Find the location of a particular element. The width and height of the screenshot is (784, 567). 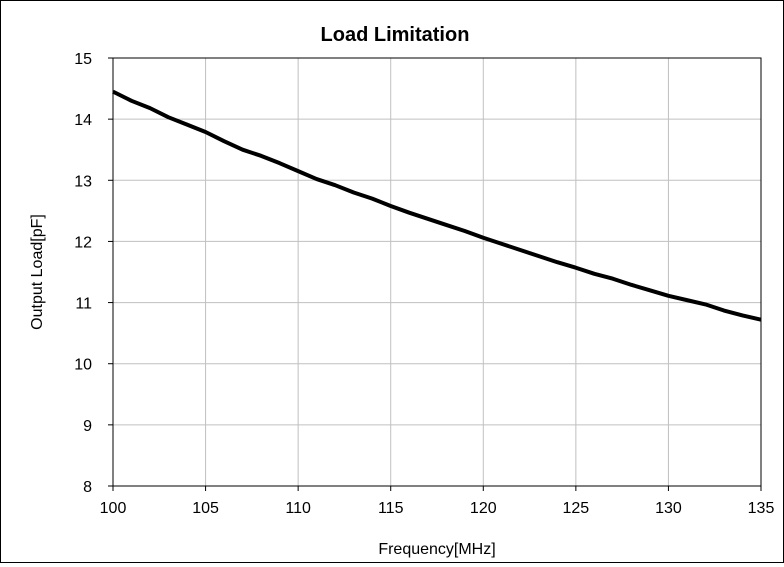

x-tick-label: 135 is located at coordinates (761, 508).